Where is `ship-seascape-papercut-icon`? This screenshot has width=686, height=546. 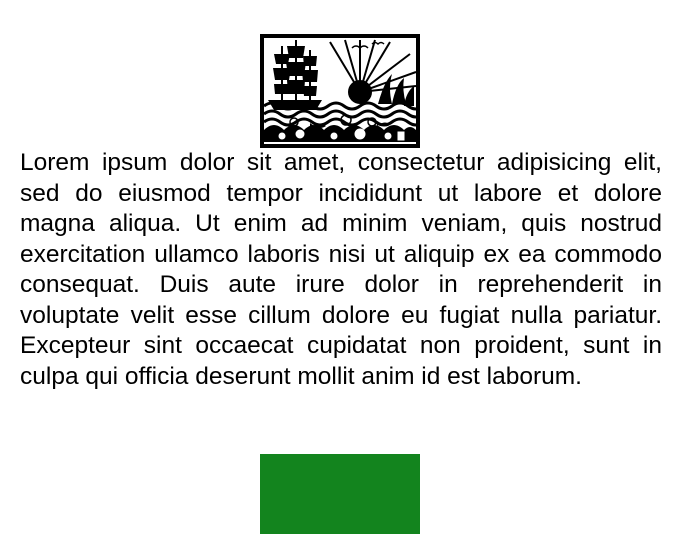 ship-seascape-papercut-icon is located at coordinates (340, 91).